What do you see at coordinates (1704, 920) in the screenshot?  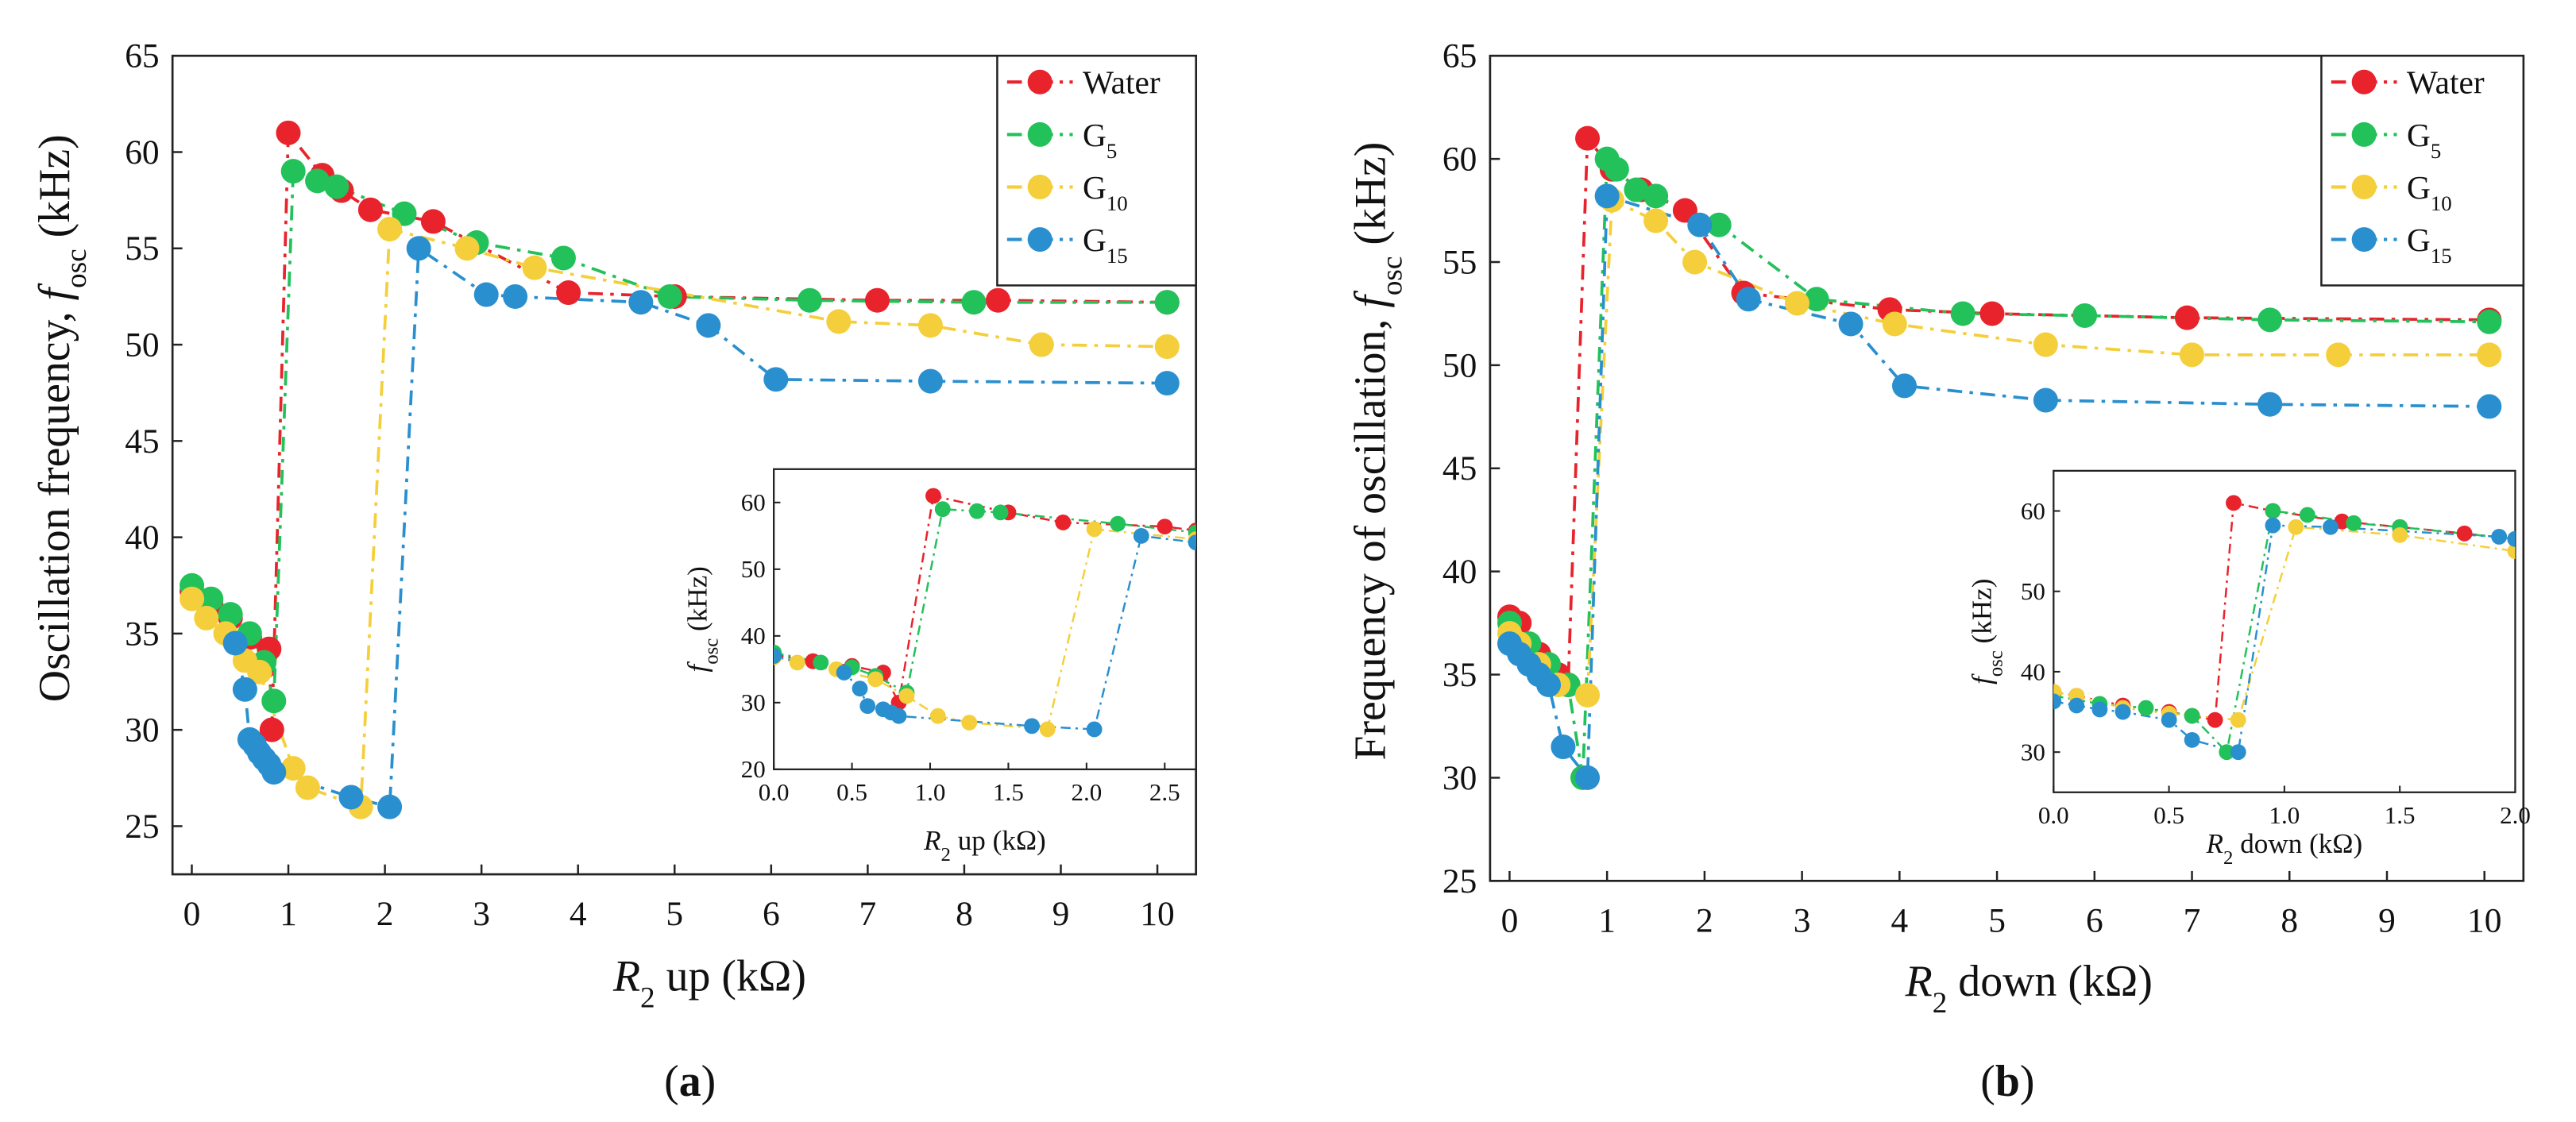 I see `x-tick-label: 2` at bounding box center [1704, 920].